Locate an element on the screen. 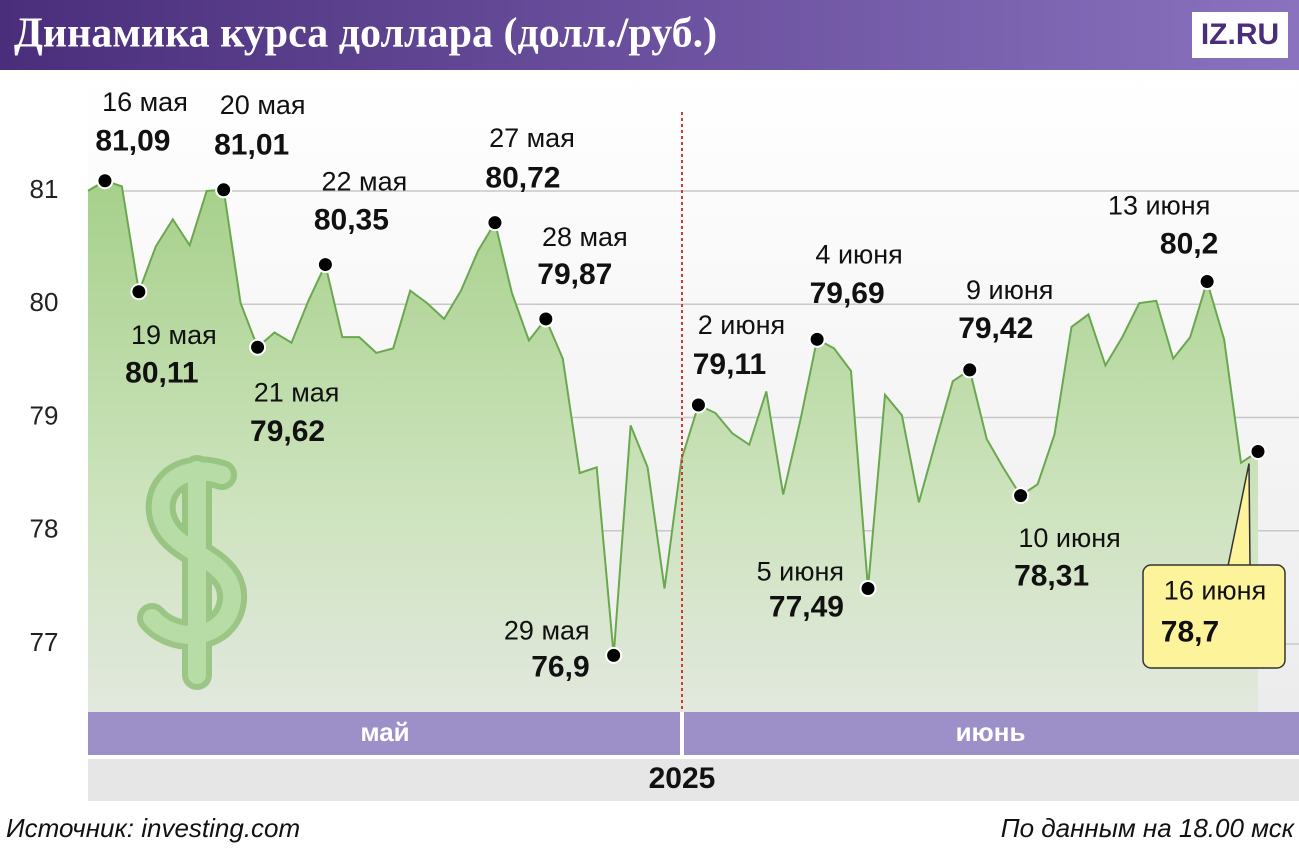 This screenshot has width=1299, height=848. point-date: 2 июня is located at coordinates (741, 325).